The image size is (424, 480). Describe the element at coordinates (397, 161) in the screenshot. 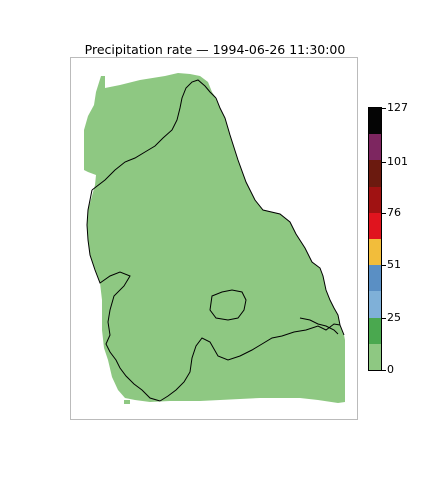

I see `colorbar-tick-label: 101` at that location.